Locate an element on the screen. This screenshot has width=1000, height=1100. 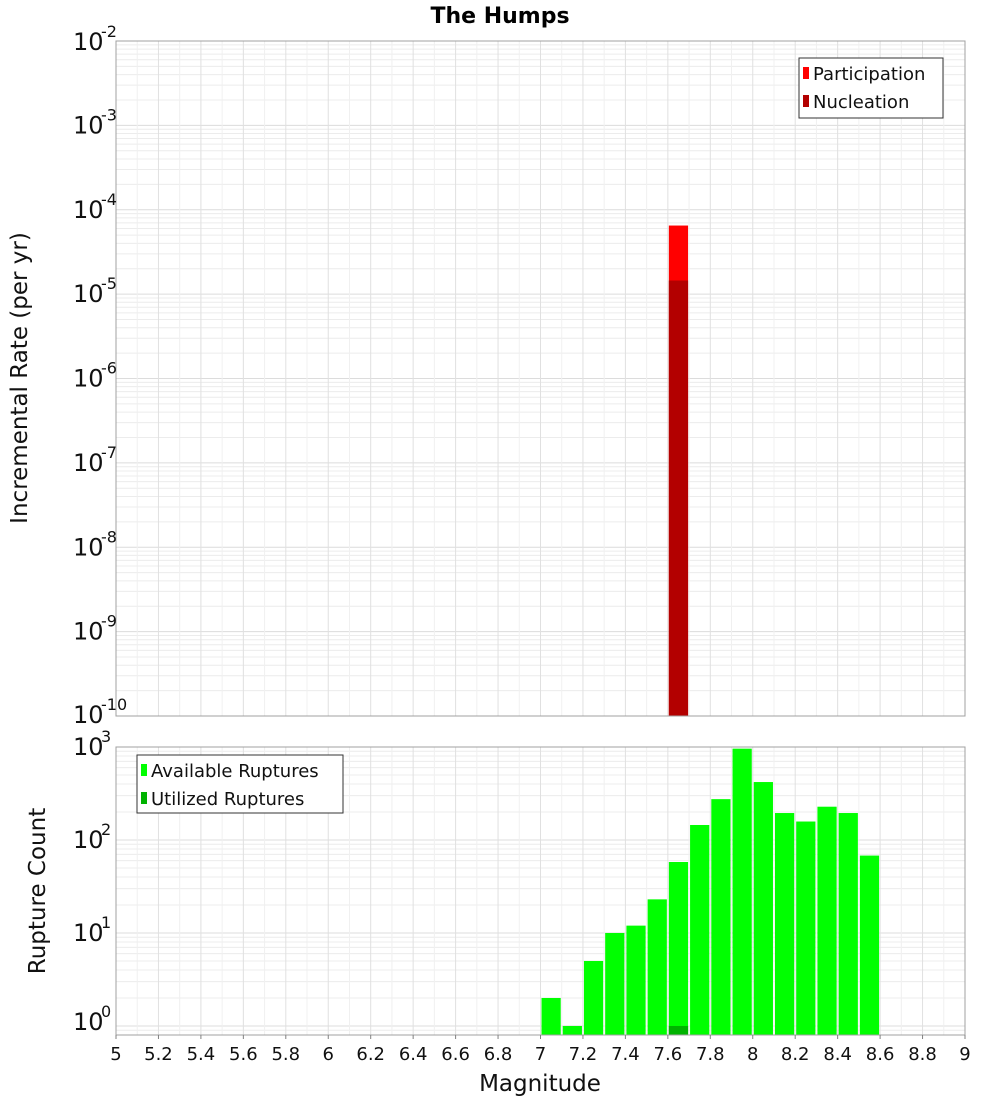
y-tick-exponent: -4 is located at coordinates (109, 199).